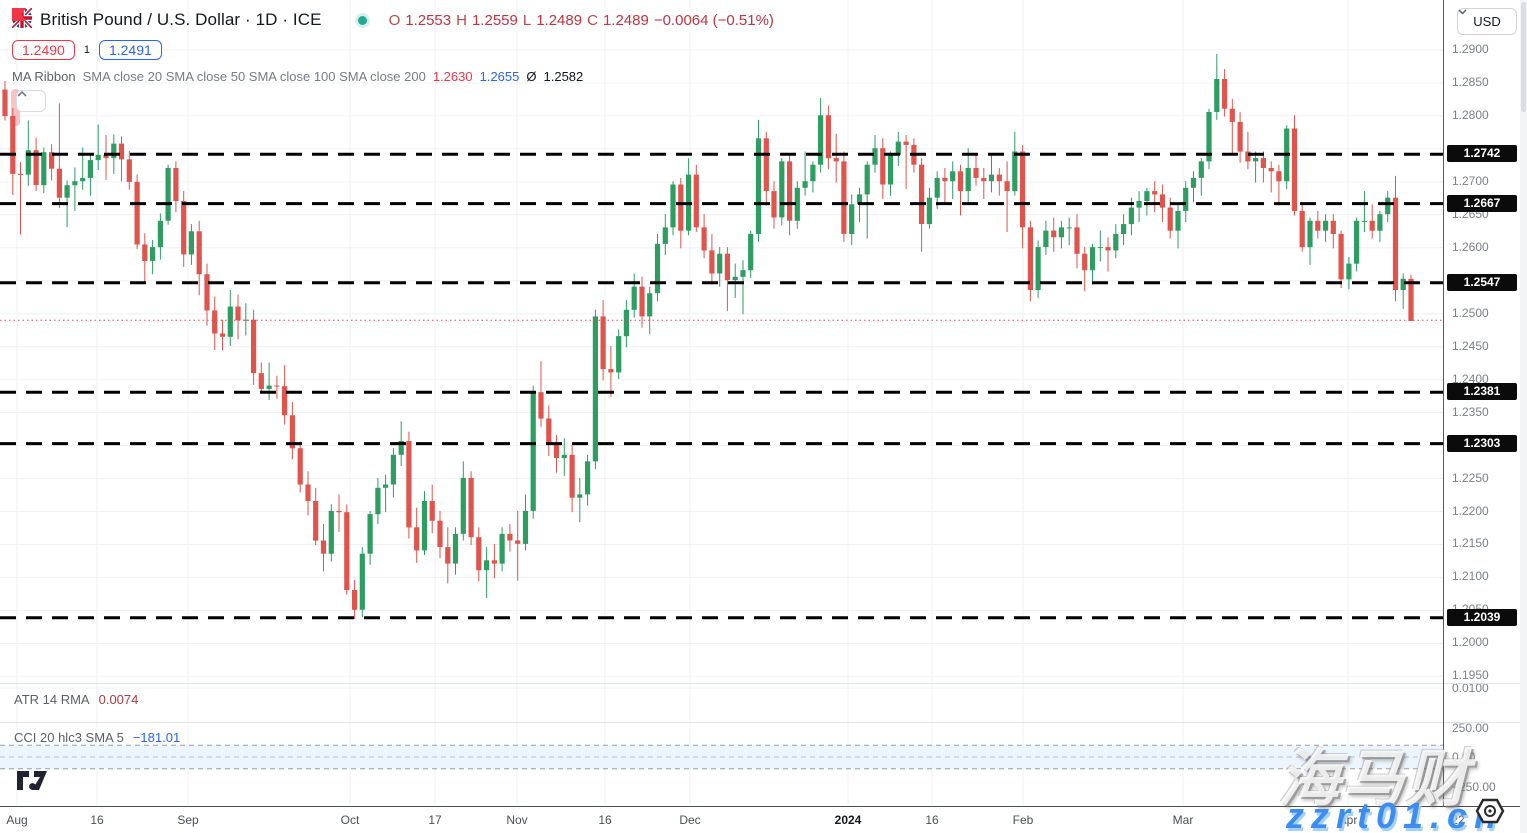 The height and width of the screenshot is (833, 1527). Describe the element at coordinates (1183, 820) in the screenshot. I see `time-axis-label: Mar` at that location.